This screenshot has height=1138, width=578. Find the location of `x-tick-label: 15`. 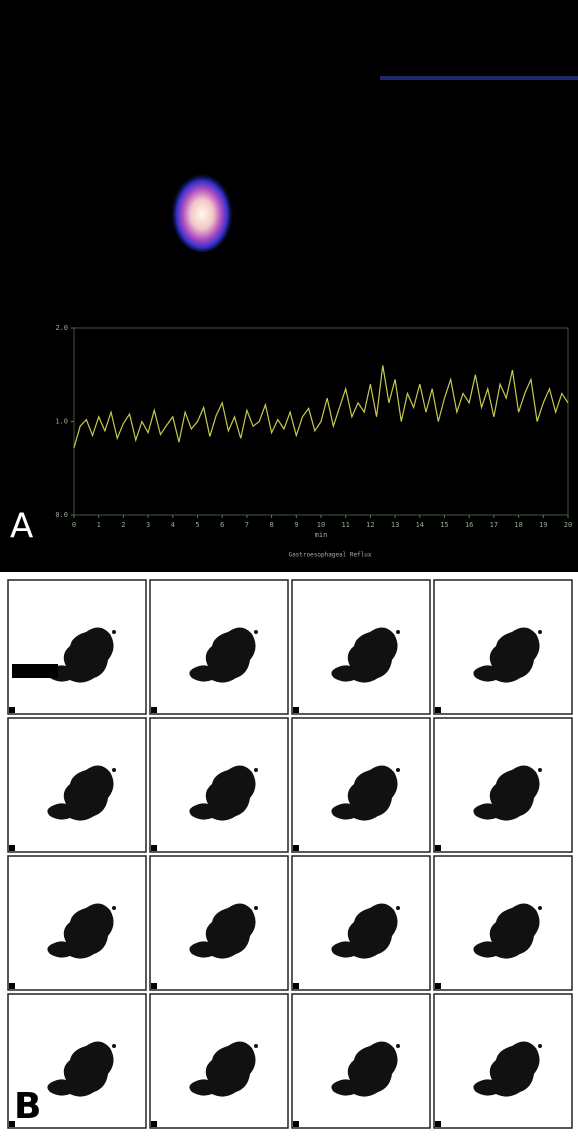

x-tick-label: 15 is located at coordinates (444, 525).